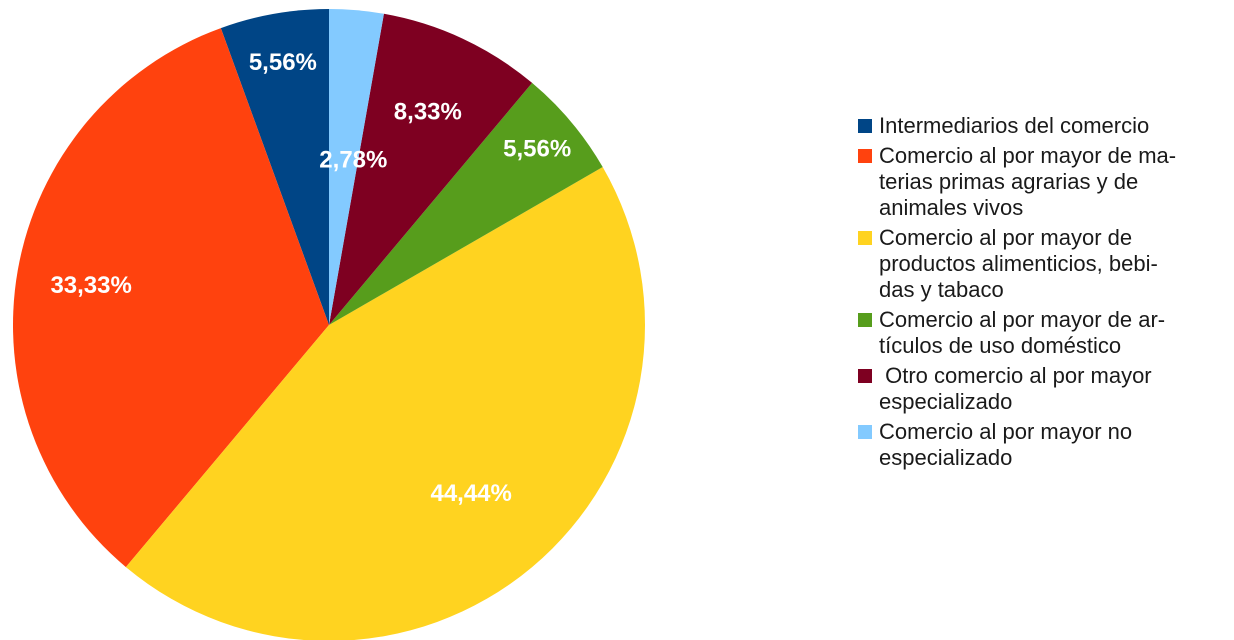 The height and width of the screenshot is (640, 1234). Describe the element at coordinates (428, 111) in the screenshot. I see `data-label: 8,33%` at that location.